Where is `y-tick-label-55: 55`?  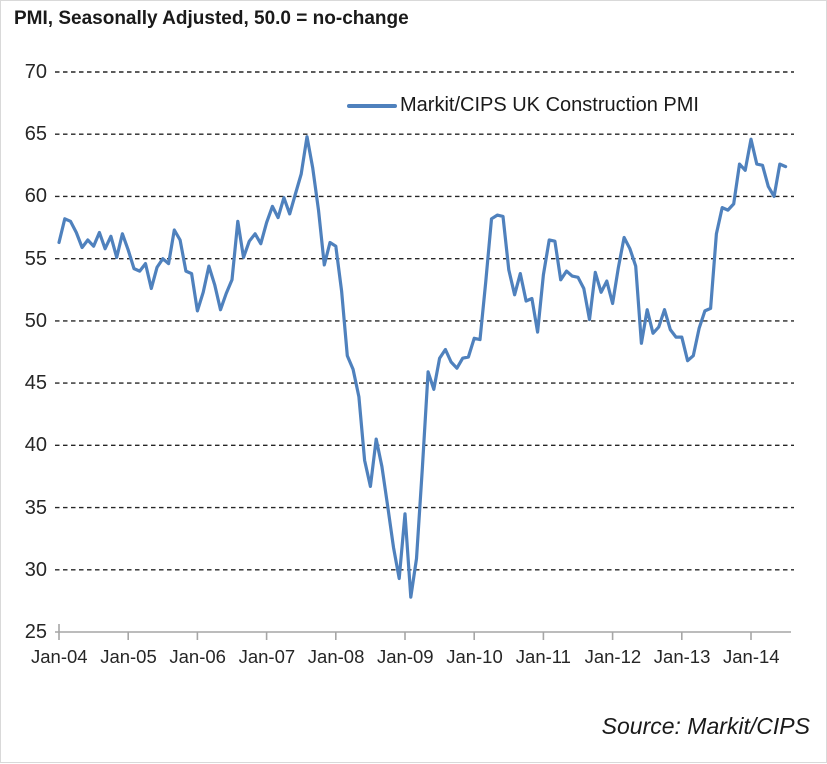 y-tick-label-55: 55 is located at coordinates (35, 258).